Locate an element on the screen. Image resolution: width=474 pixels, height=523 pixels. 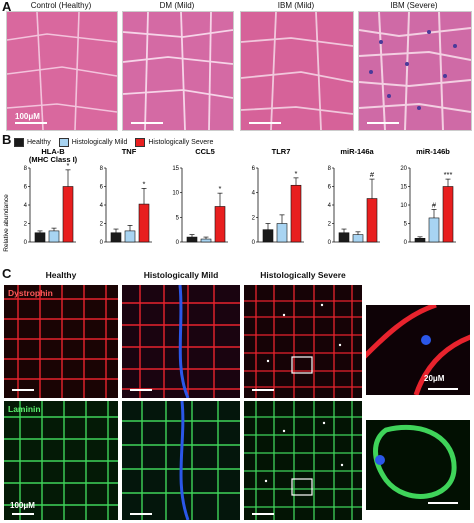
chart-title: TNF is located at coordinates (129, 152).